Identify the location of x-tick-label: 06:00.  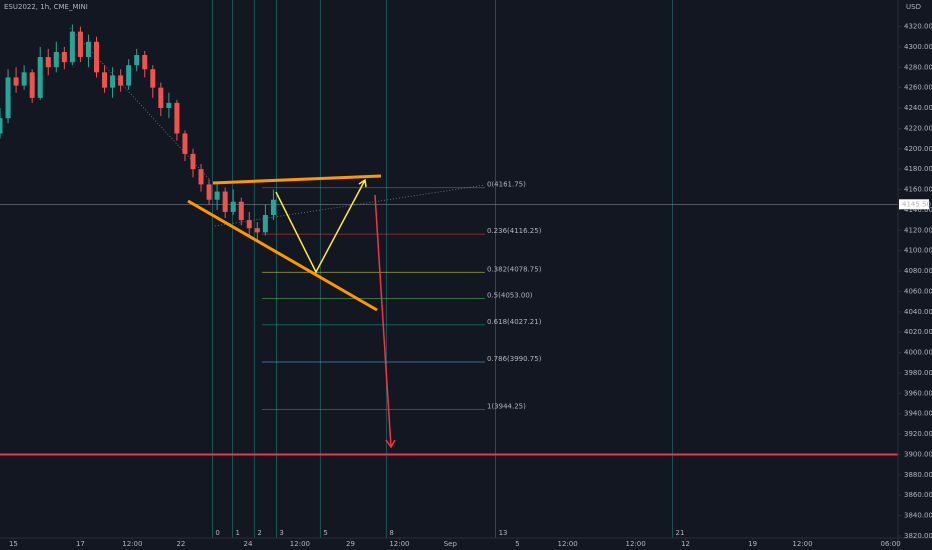
(891, 544).